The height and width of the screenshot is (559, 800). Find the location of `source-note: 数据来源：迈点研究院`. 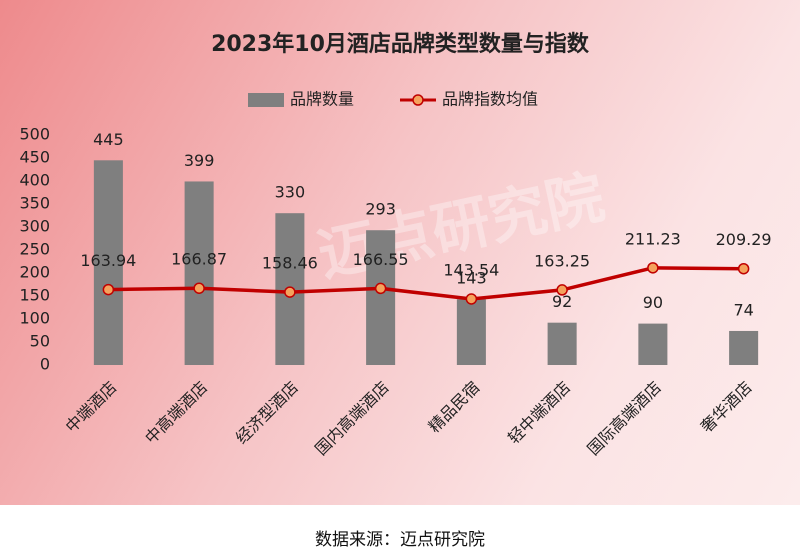

source-note: 数据来源：迈点研究院 is located at coordinates (400, 540).